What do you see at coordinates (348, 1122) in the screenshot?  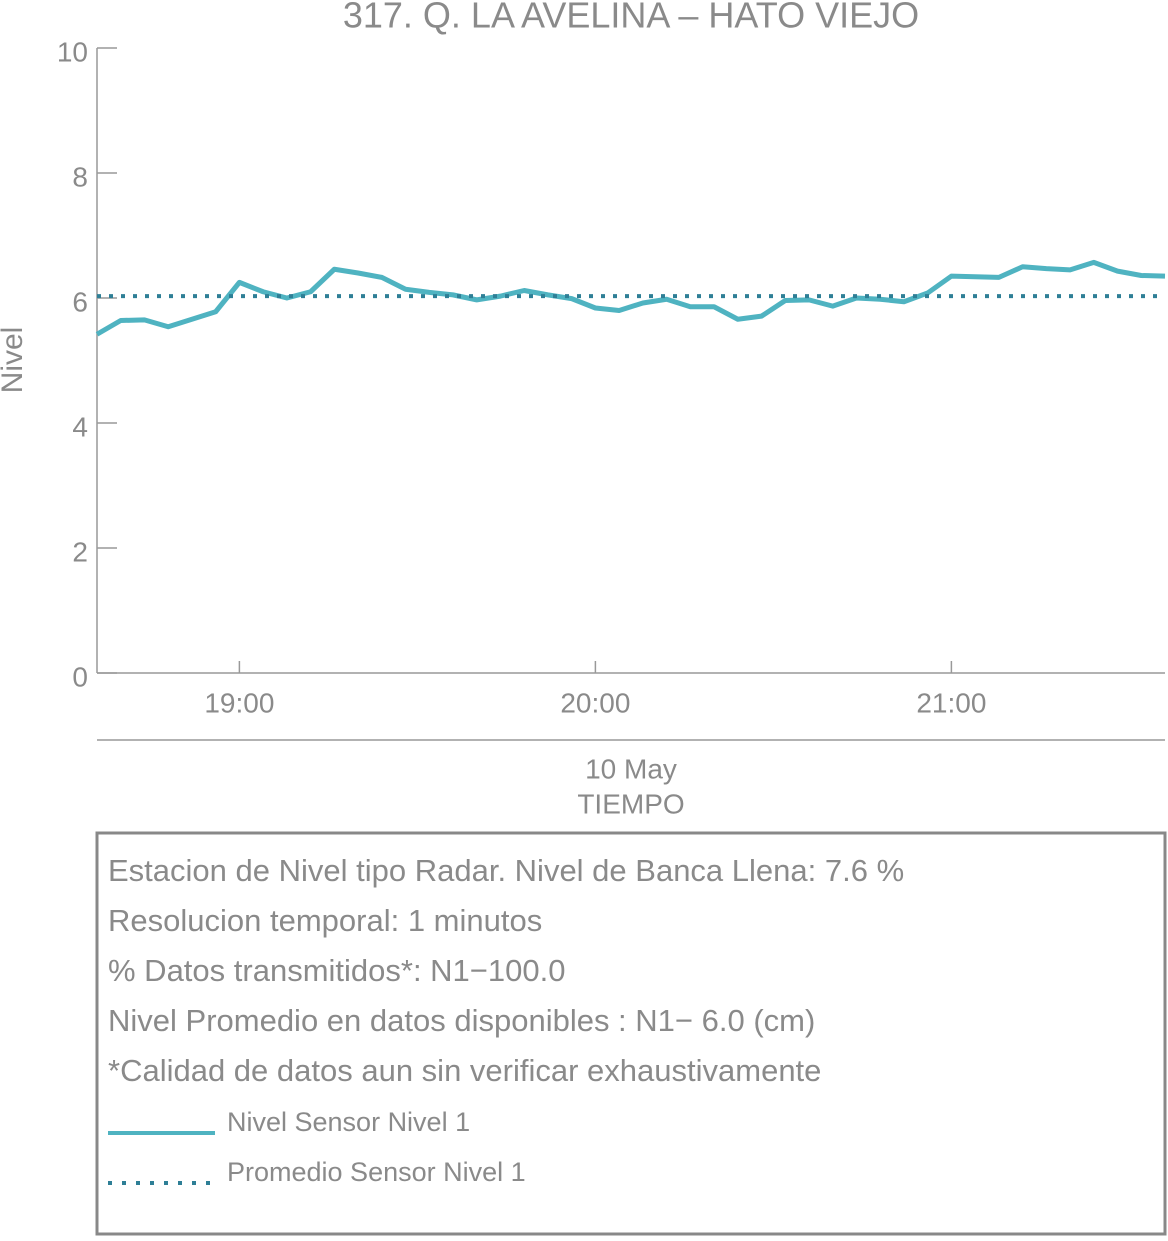 I see `legend-label: Nivel Sensor Nivel 1` at bounding box center [348, 1122].